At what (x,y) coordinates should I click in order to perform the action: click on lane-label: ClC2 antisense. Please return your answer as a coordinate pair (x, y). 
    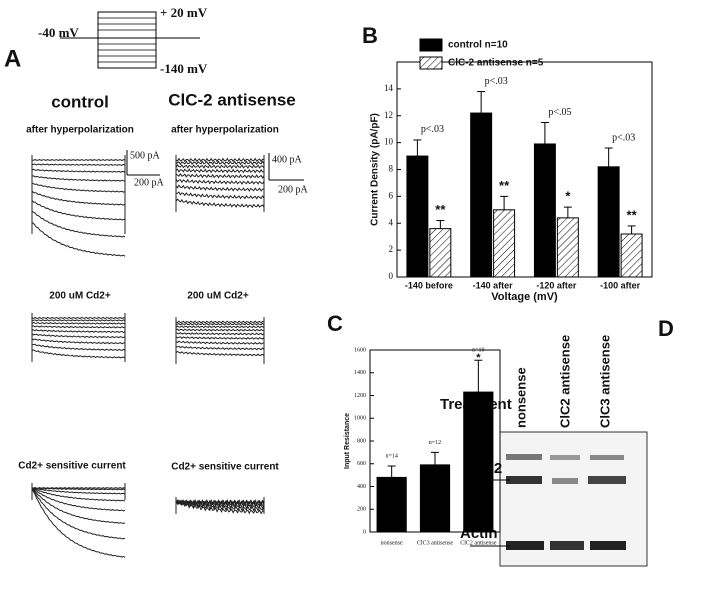
    Looking at the image, I should click on (564, 381).